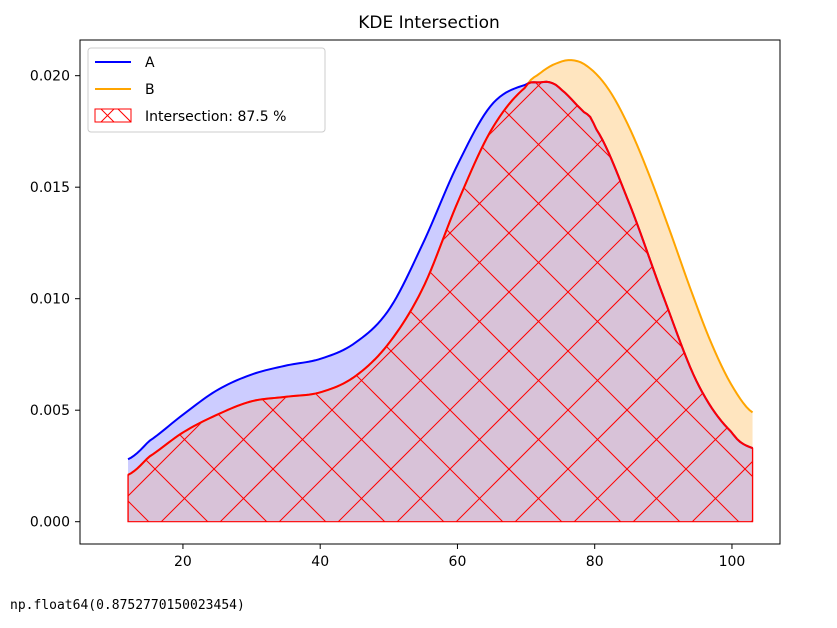  I want to click on x-tick-label: 40, so click(320, 562).